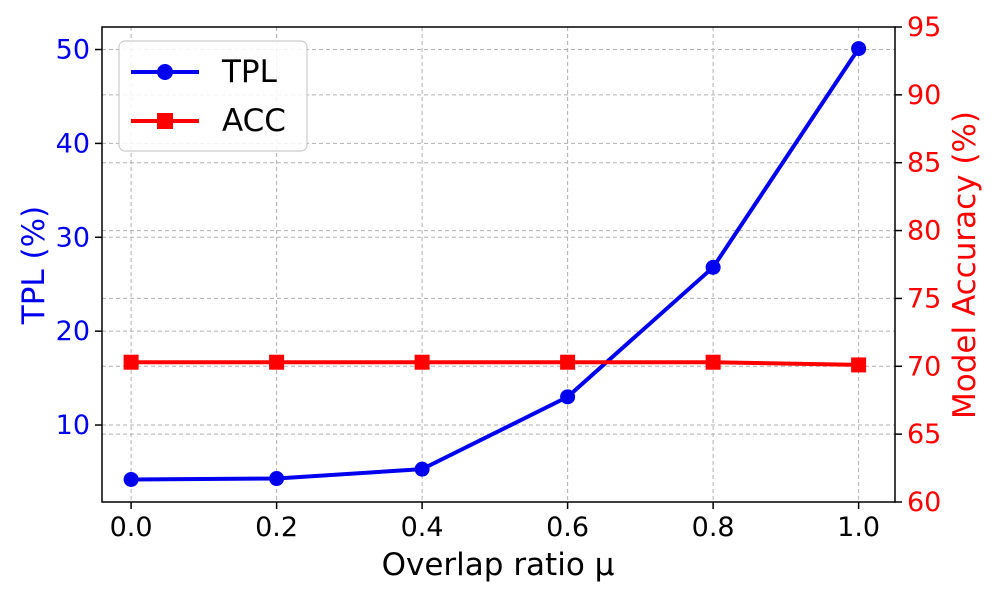 This screenshot has width=997, height=598. What do you see at coordinates (249, 72) in the screenshot?
I see `legend-label-tpl: TPL` at bounding box center [249, 72].